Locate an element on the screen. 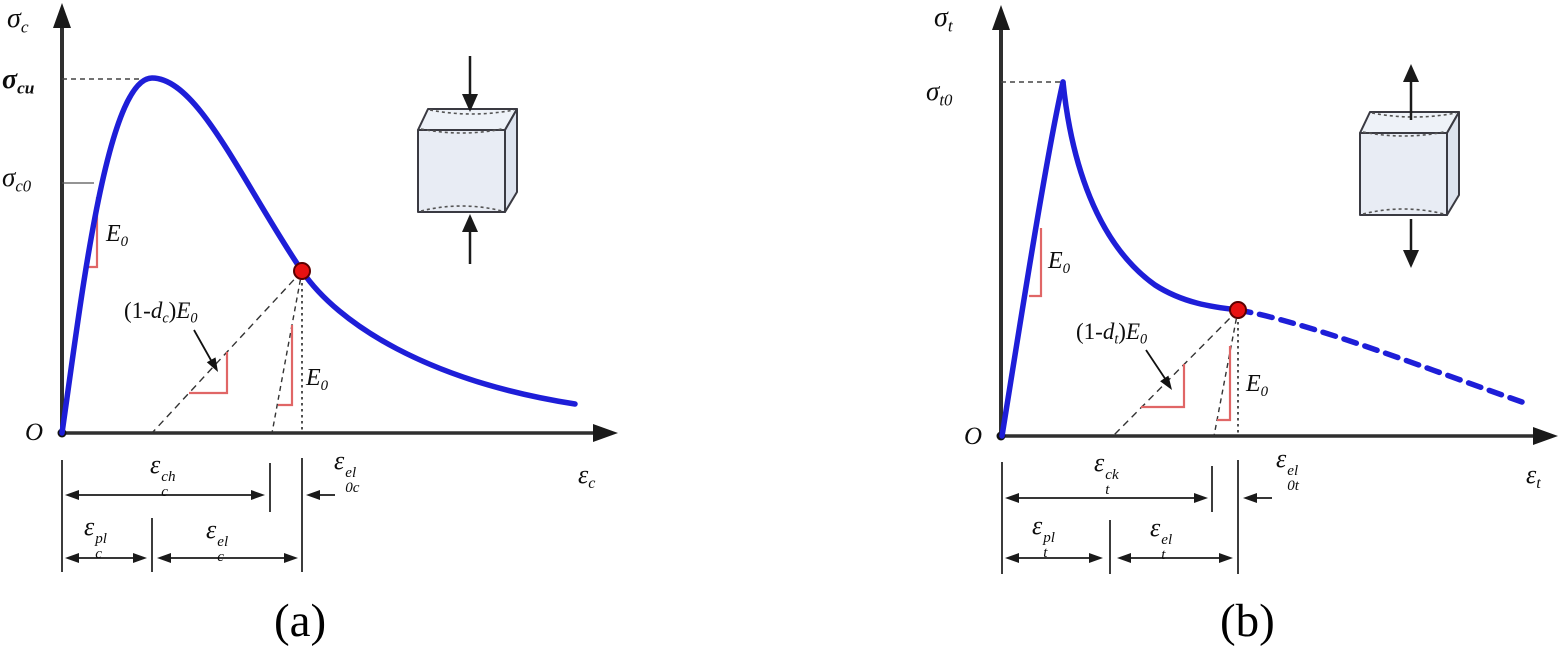 This screenshot has width=1560, height=651. damaged-modulus-label-b: (1-dt)E0 is located at coordinates (1112, 333).